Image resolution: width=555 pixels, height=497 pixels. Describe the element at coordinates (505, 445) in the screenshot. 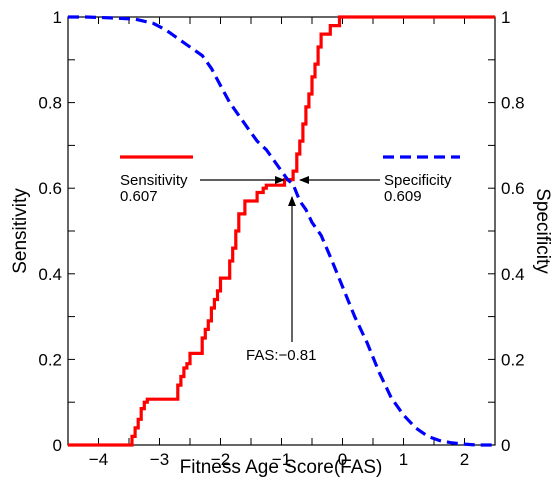

I see `y-tick-label-right: 0` at that location.